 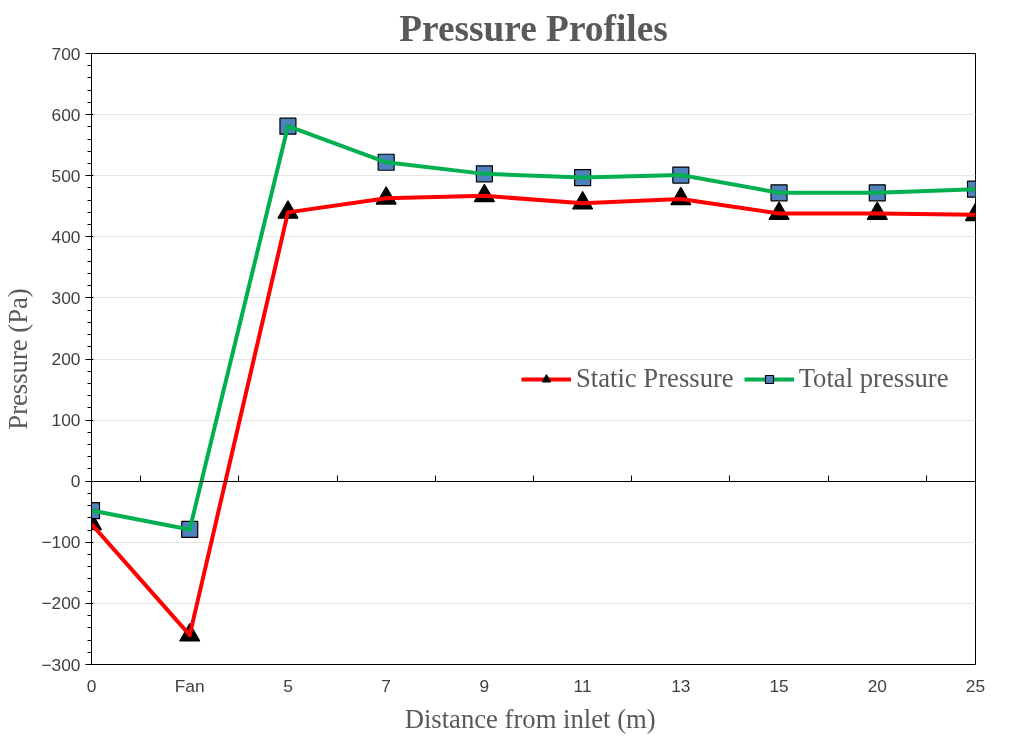 What do you see at coordinates (386, 685) in the screenshot?
I see `x-tick-label: 7` at bounding box center [386, 685].